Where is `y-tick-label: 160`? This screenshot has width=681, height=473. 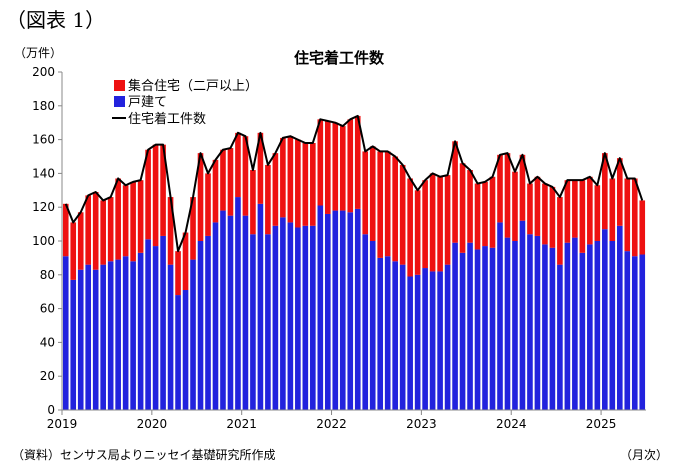 y-tick-label: 160 is located at coordinates (43, 140).